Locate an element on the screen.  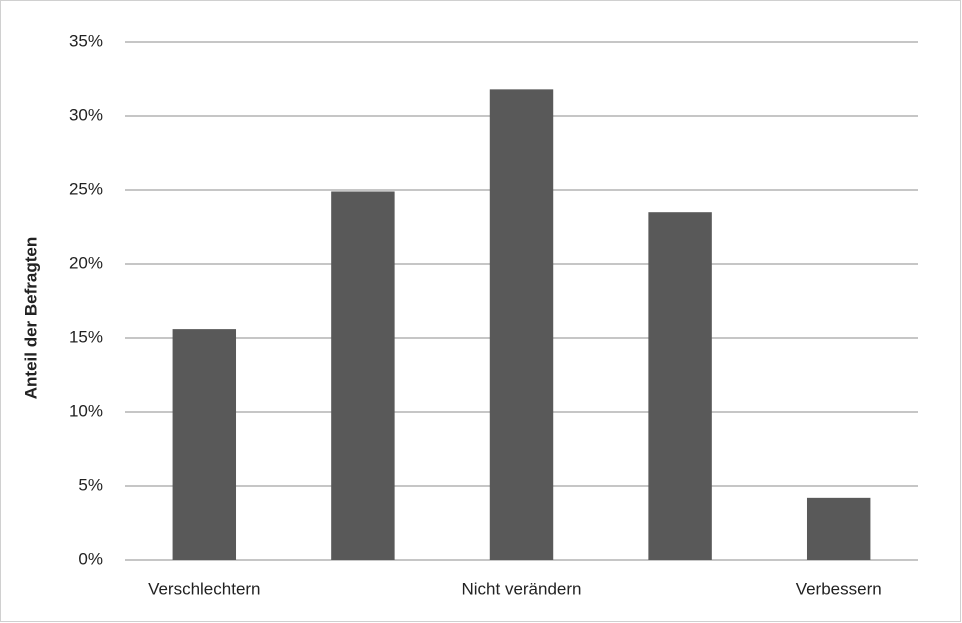
y-axis-title: Anteil der Befragten is located at coordinates (30, 318).